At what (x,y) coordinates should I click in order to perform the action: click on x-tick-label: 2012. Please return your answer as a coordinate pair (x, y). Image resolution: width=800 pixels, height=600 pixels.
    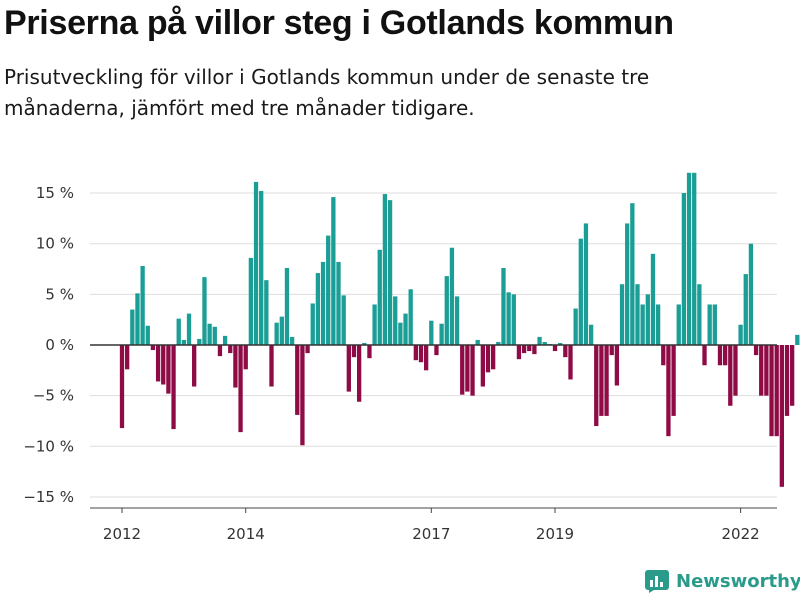
    Looking at the image, I should click on (122, 534).